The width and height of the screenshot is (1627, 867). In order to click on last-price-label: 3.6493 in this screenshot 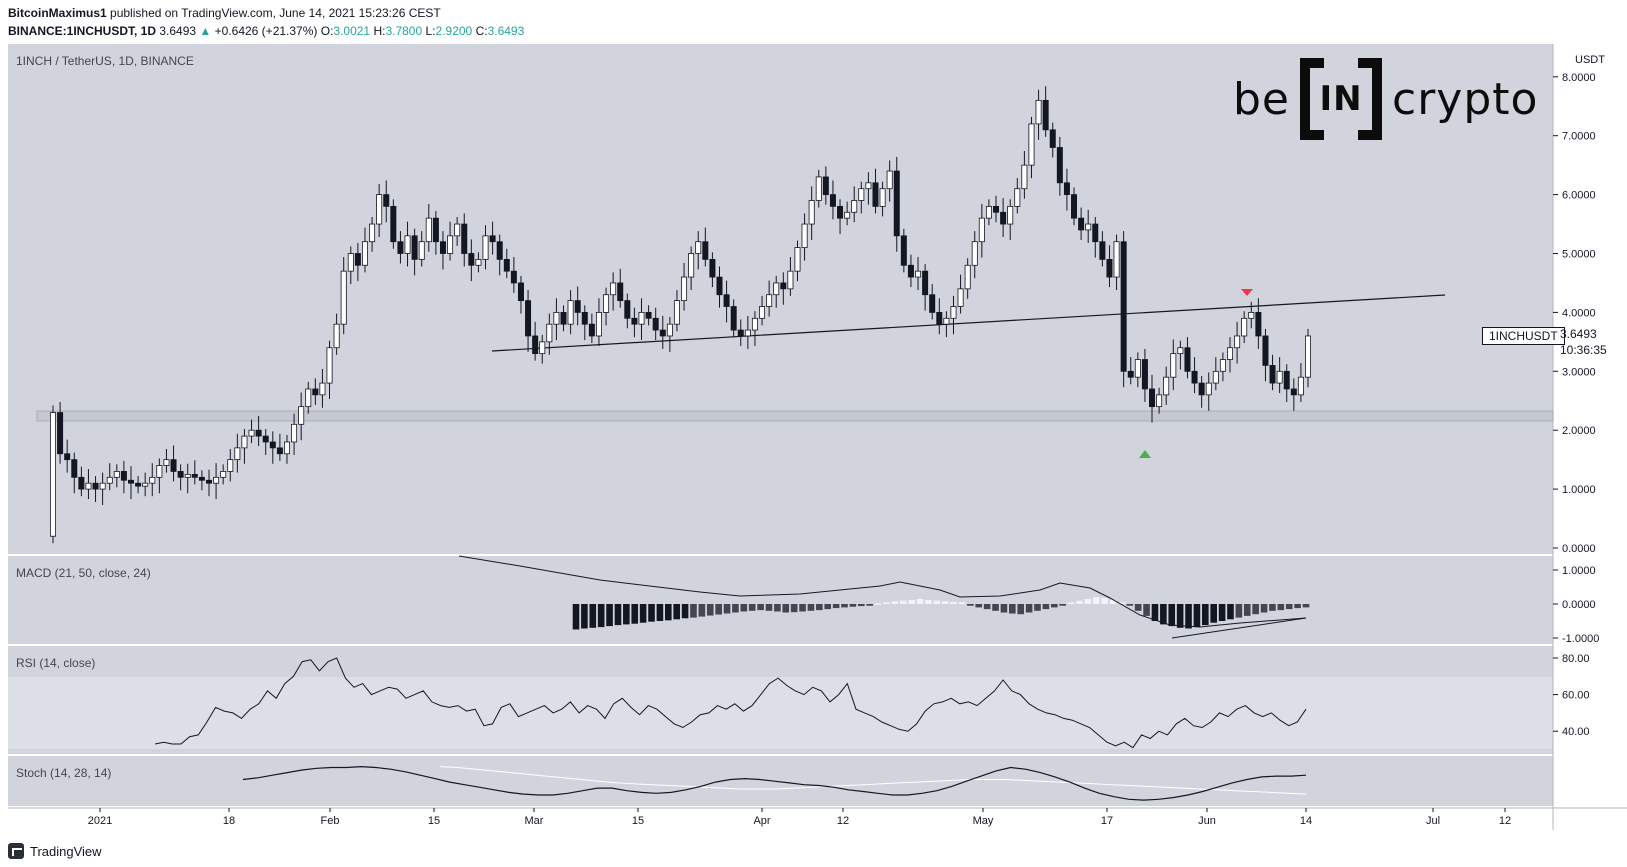, I will do `click(1578, 334)`.